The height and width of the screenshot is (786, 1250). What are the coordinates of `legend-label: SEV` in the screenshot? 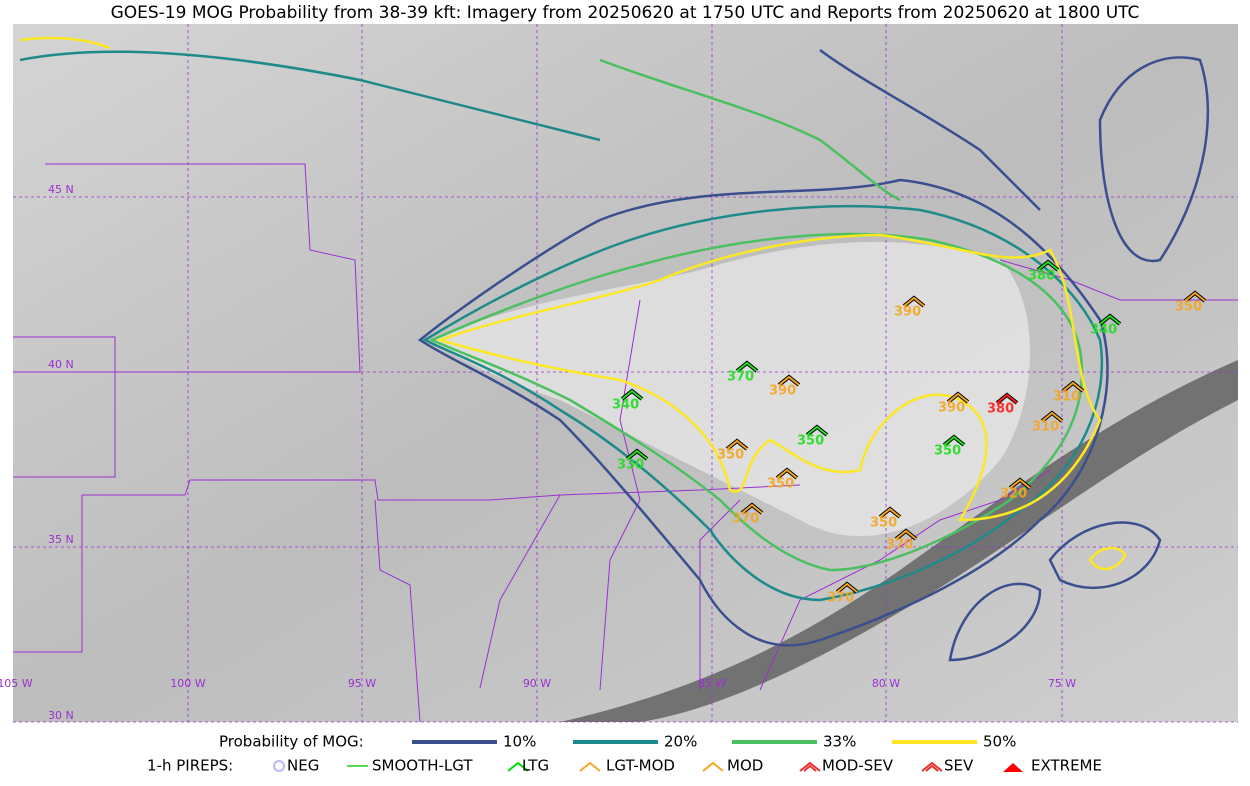 It's located at (959, 766).